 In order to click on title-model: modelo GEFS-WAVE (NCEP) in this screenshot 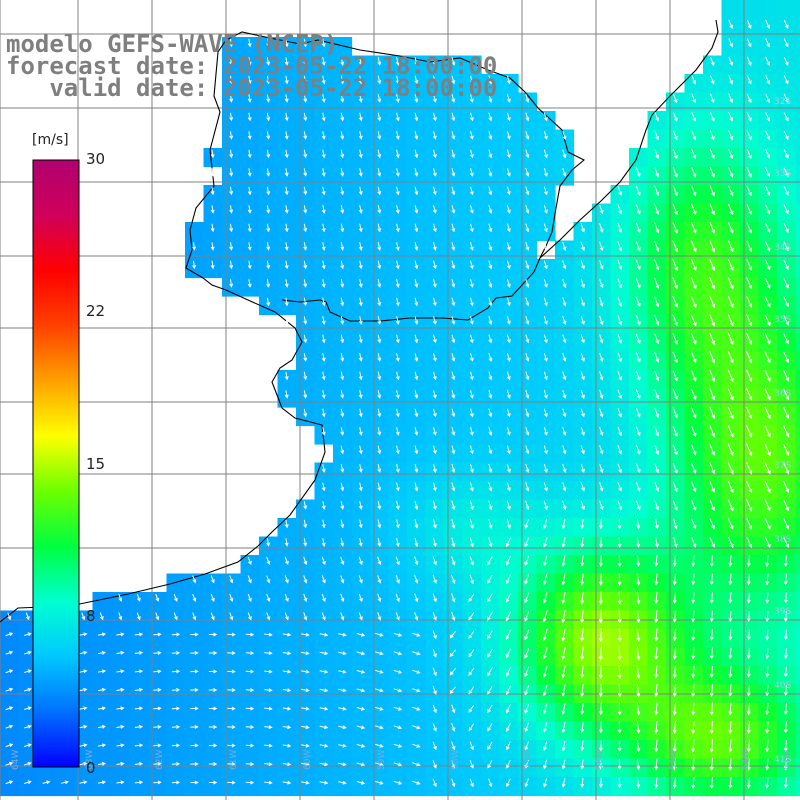, I will do `click(172, 44)`.